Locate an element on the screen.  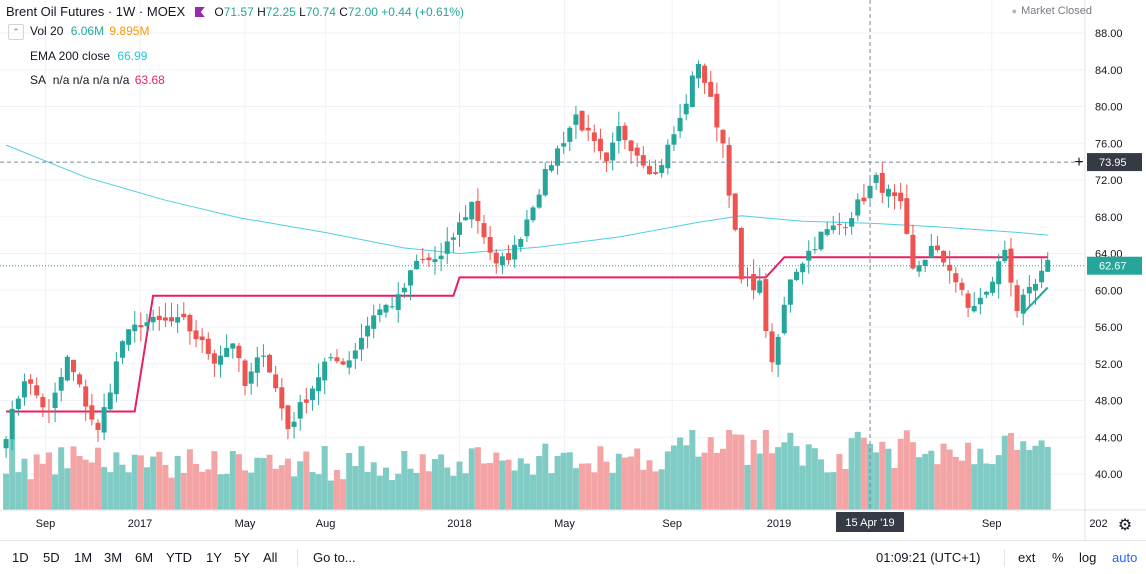
range-5y: 5Y is located at coordinates (242, 557).